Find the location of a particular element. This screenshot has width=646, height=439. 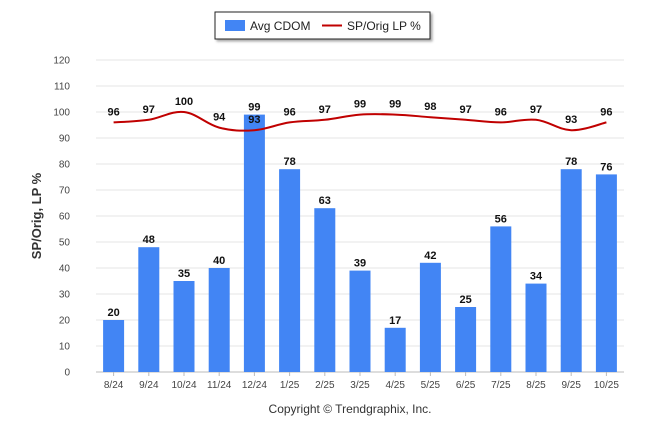

bar-label-9-24: 48 is located at coordinates (149, 240).